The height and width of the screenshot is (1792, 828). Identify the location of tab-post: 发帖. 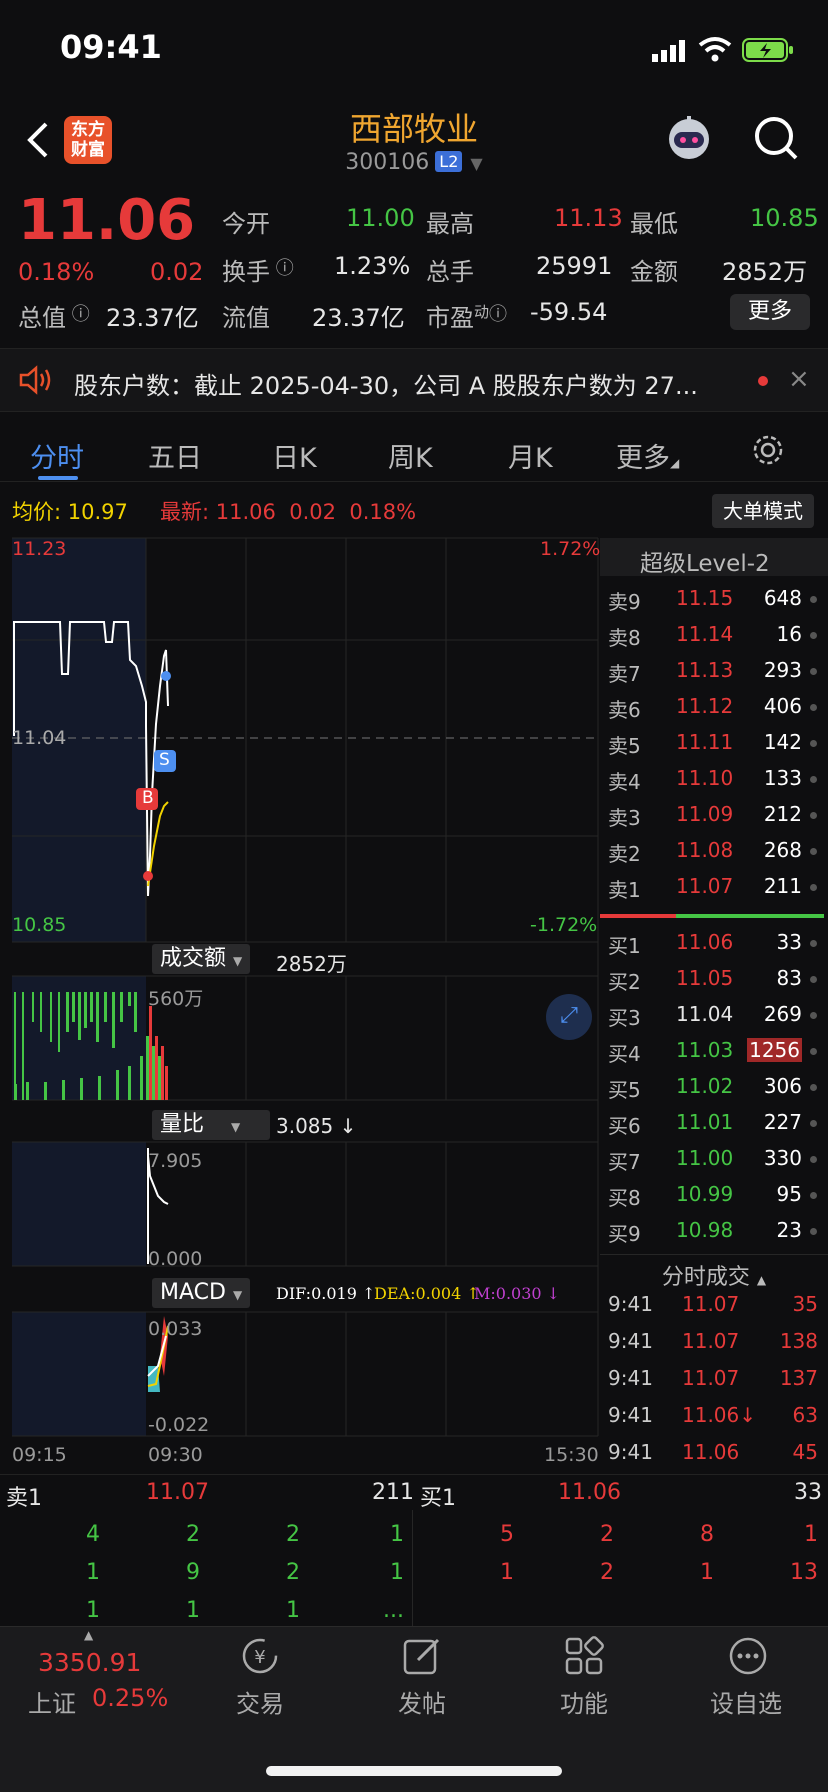
(422, 1704).